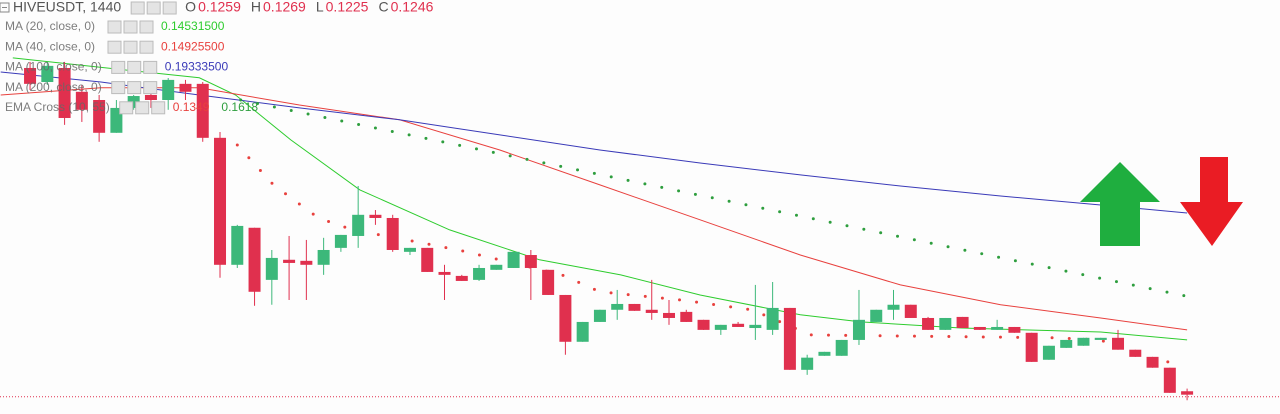 This screenshot has width=1280, height=414. Describe the element at coordinates (193, 46) in the screenshot. I see `indicator-value: 0.14925500` at that location.